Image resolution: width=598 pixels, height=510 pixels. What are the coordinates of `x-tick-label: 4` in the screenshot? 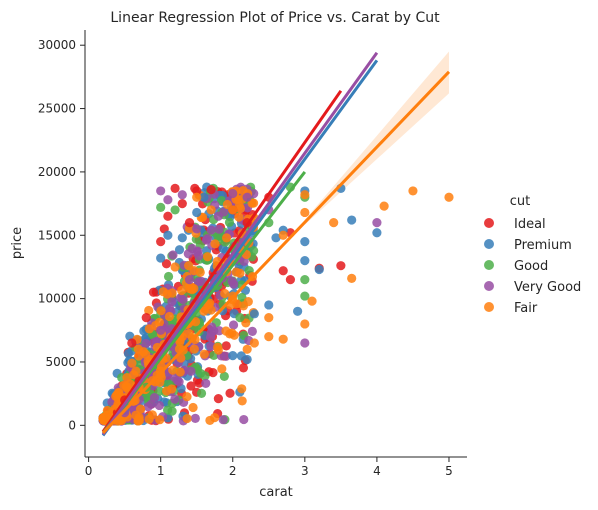 It's located at (377, 471).